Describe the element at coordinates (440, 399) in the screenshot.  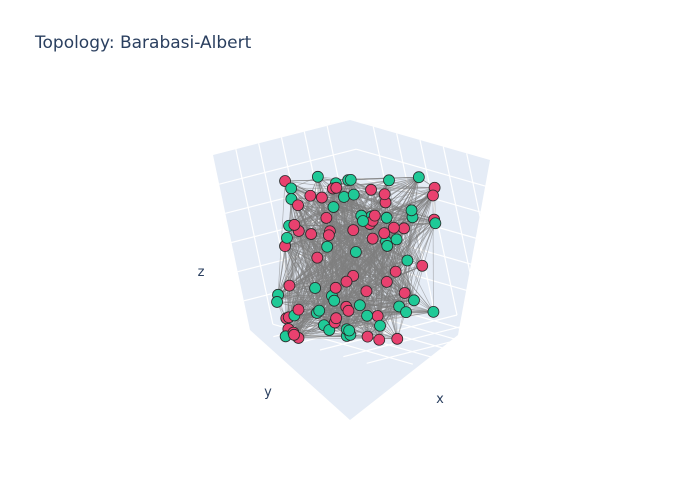
I see `x-axis-label: x` at that location.